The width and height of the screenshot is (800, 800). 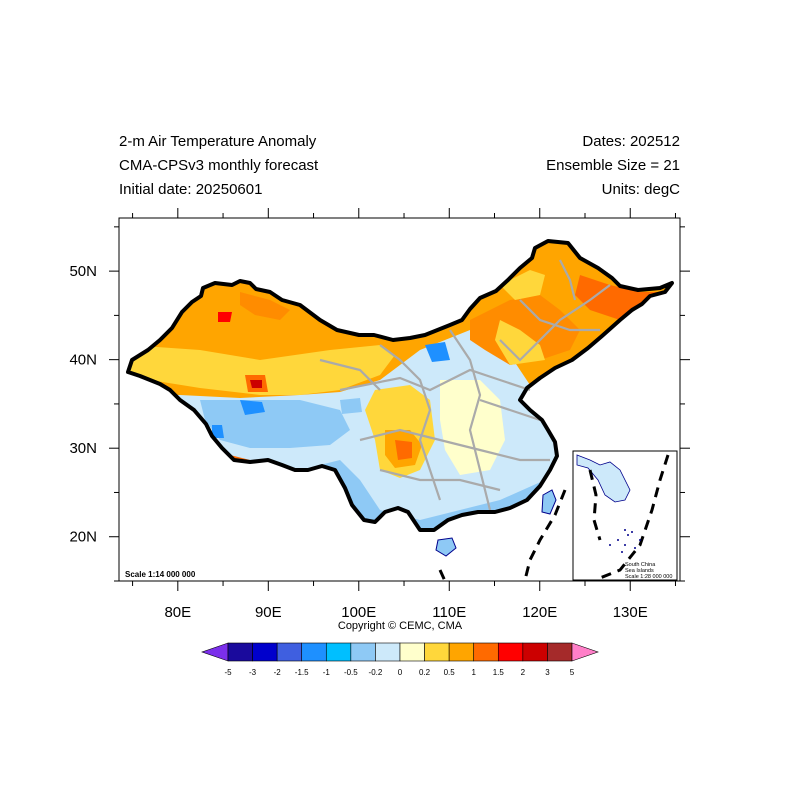 I want to click on province-borders, so click(x=465, y=385).